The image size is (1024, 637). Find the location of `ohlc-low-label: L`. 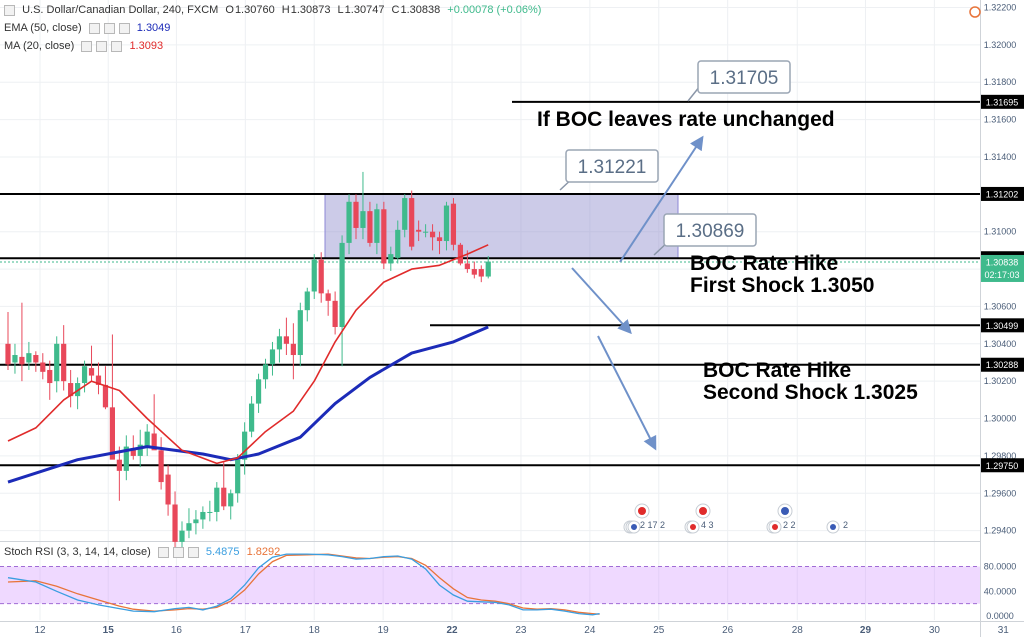

ohlc-low-label: L is located at coordinates (340, 10).